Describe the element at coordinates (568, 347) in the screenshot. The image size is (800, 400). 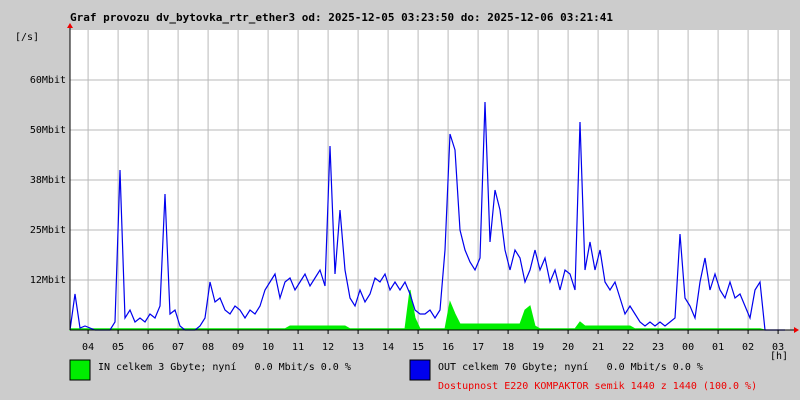
I see `x-tick-label: 20` at that location.